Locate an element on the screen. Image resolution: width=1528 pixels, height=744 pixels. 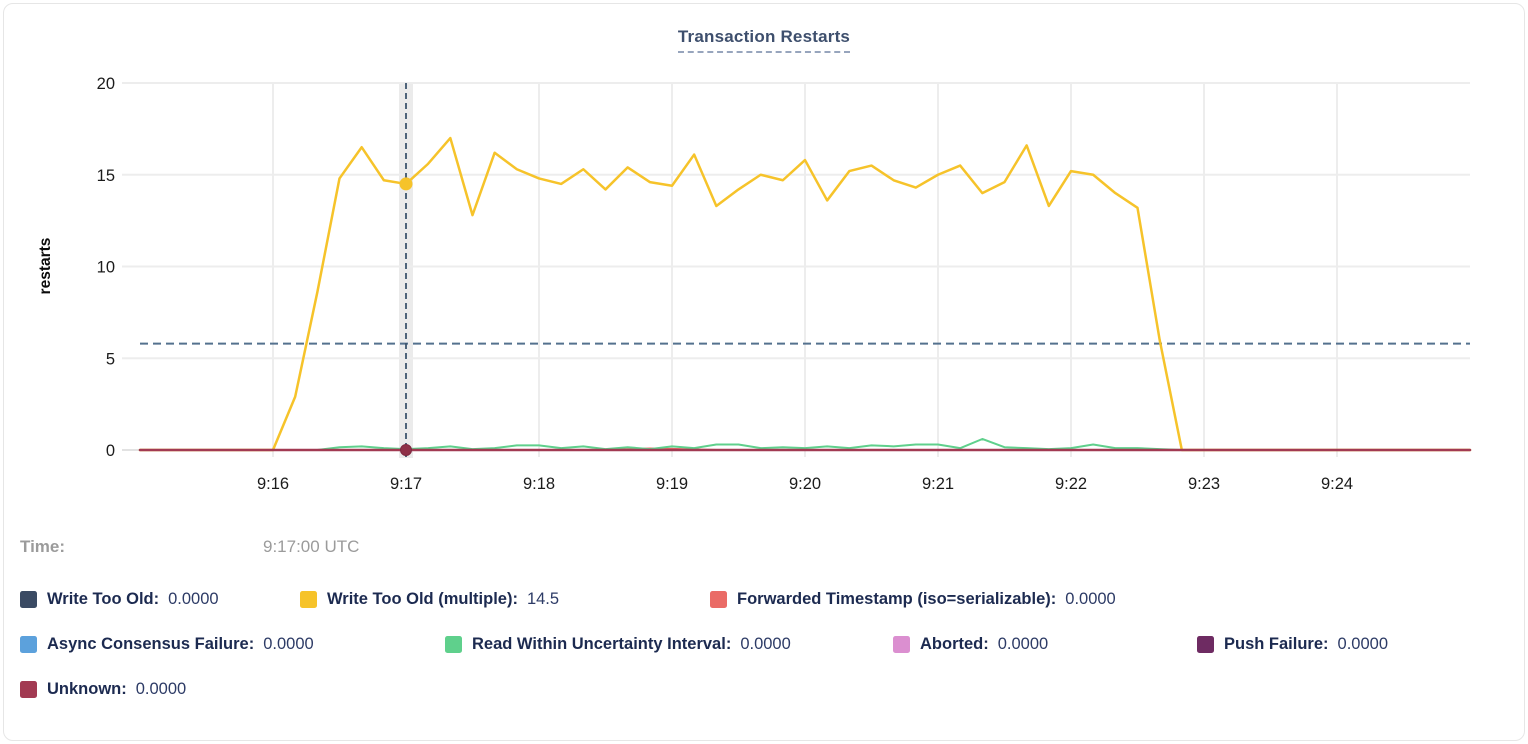
y-axis-label: restarts is located at coordinates (45, 266).